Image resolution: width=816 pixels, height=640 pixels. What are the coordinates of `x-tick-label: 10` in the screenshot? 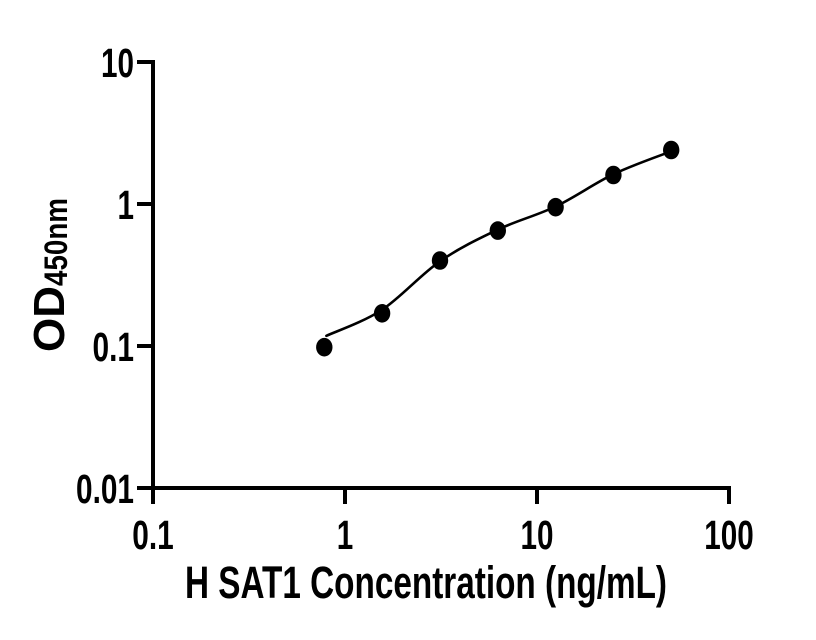 It's located at (537, 535).